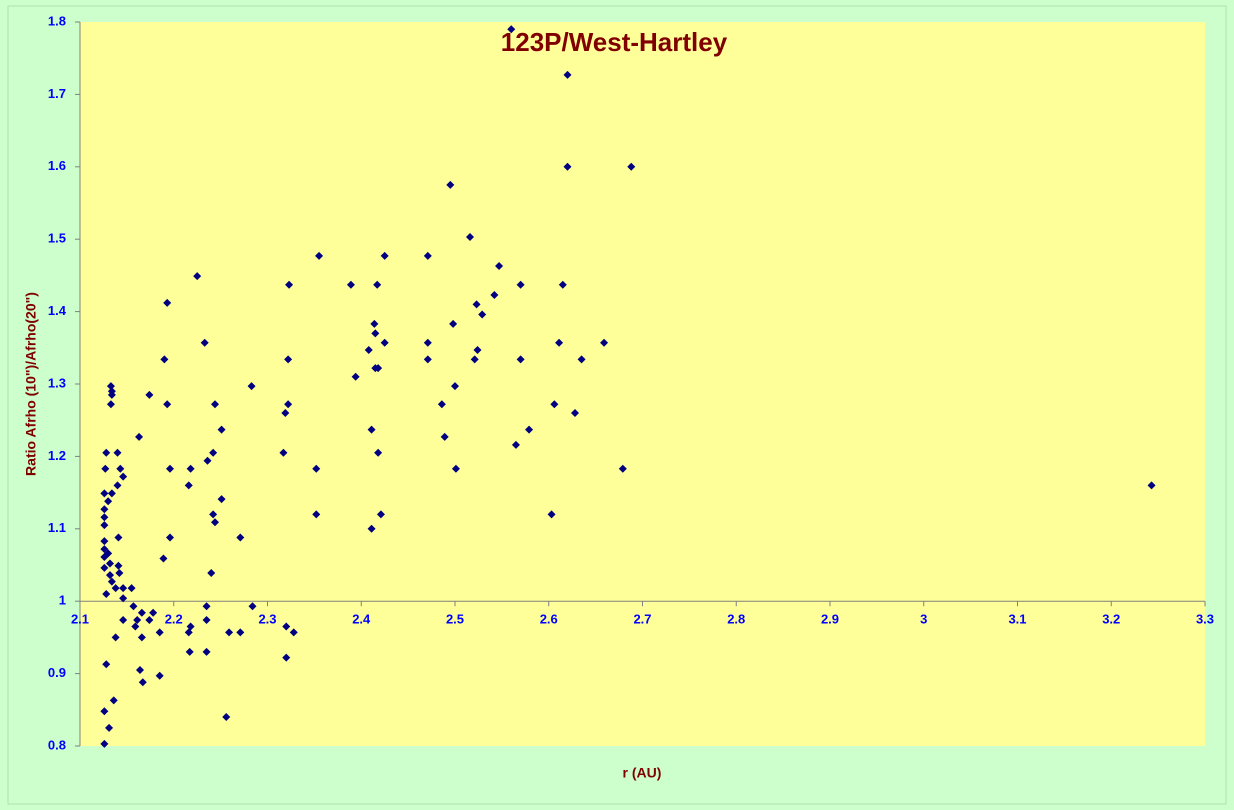 This screenshot has width=1234, height=810. Describe the element at coordinates (80, 619) in the screenshot. I see `x-tick-label: 2.1` at that location.